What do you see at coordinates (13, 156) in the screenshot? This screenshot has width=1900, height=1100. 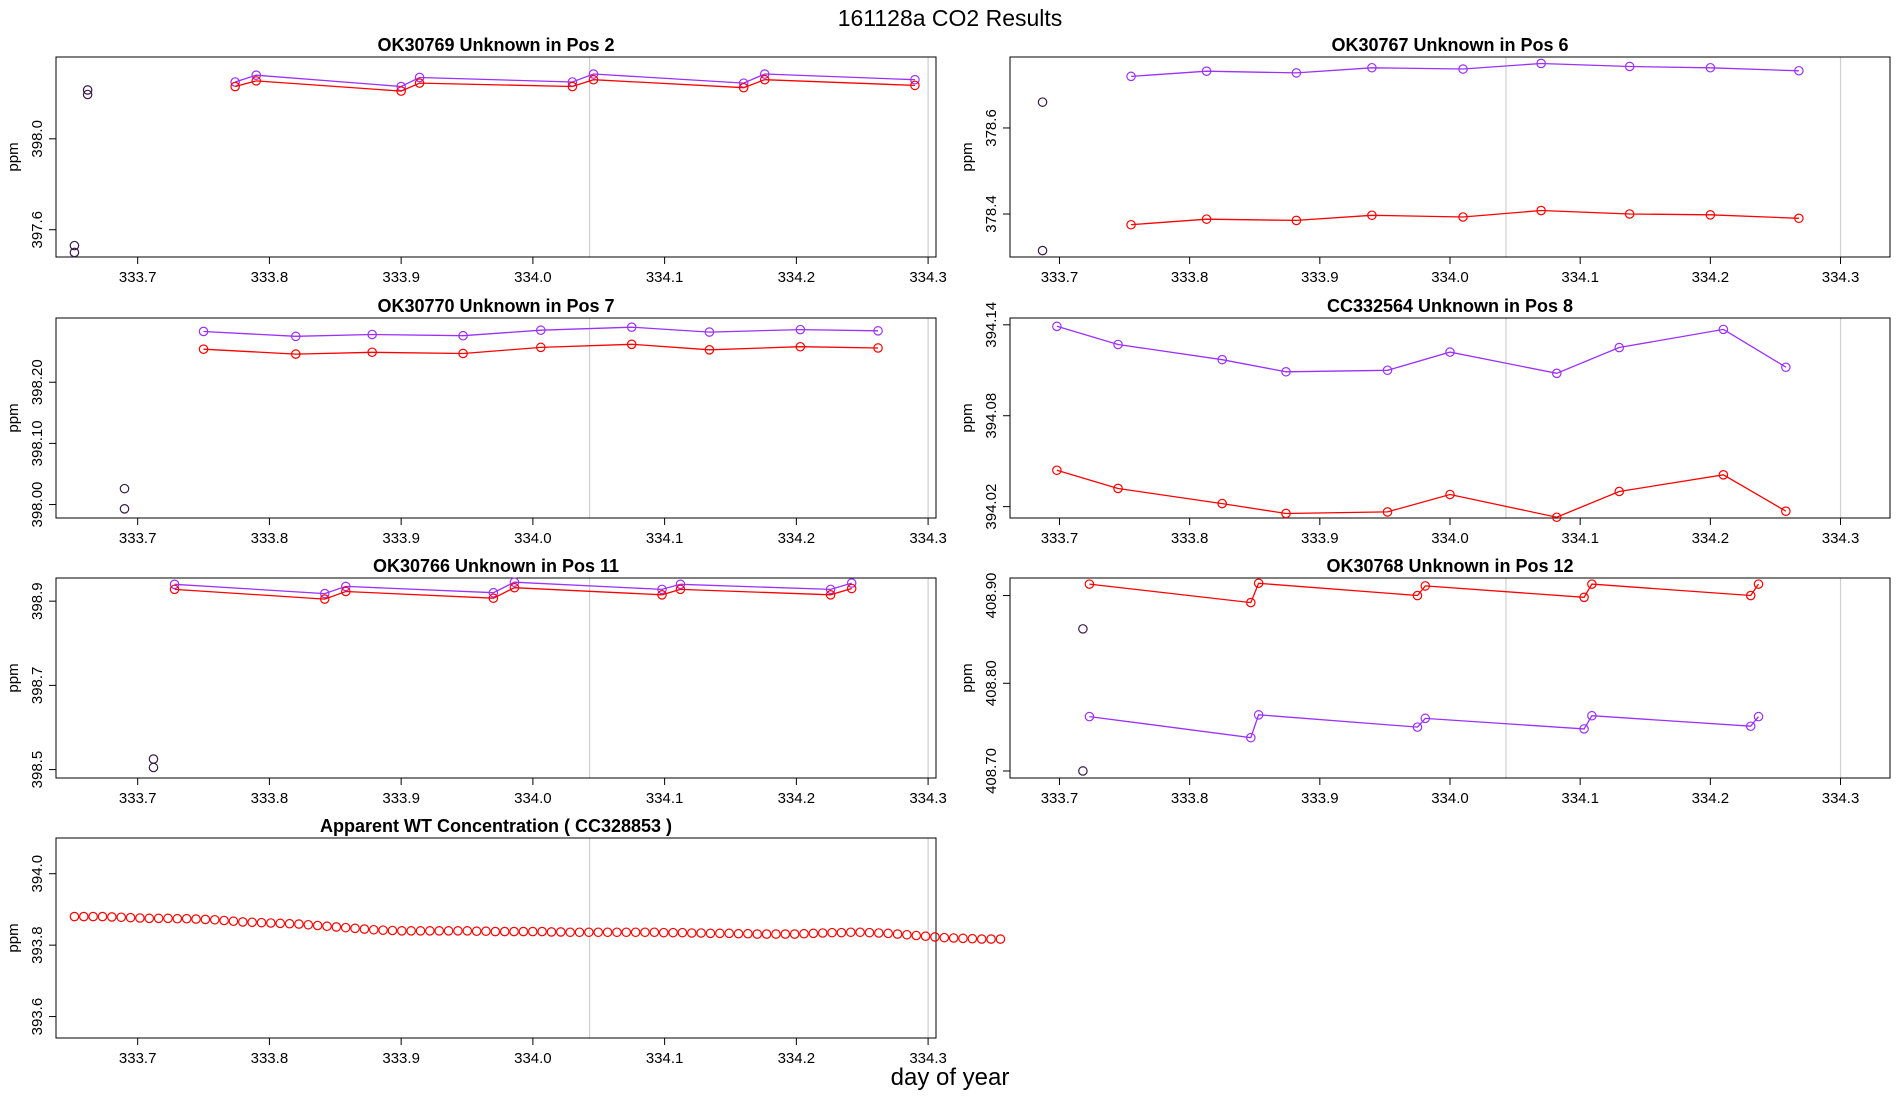 I see `y-axis-label: ppm` at bounding box center [13, 156].